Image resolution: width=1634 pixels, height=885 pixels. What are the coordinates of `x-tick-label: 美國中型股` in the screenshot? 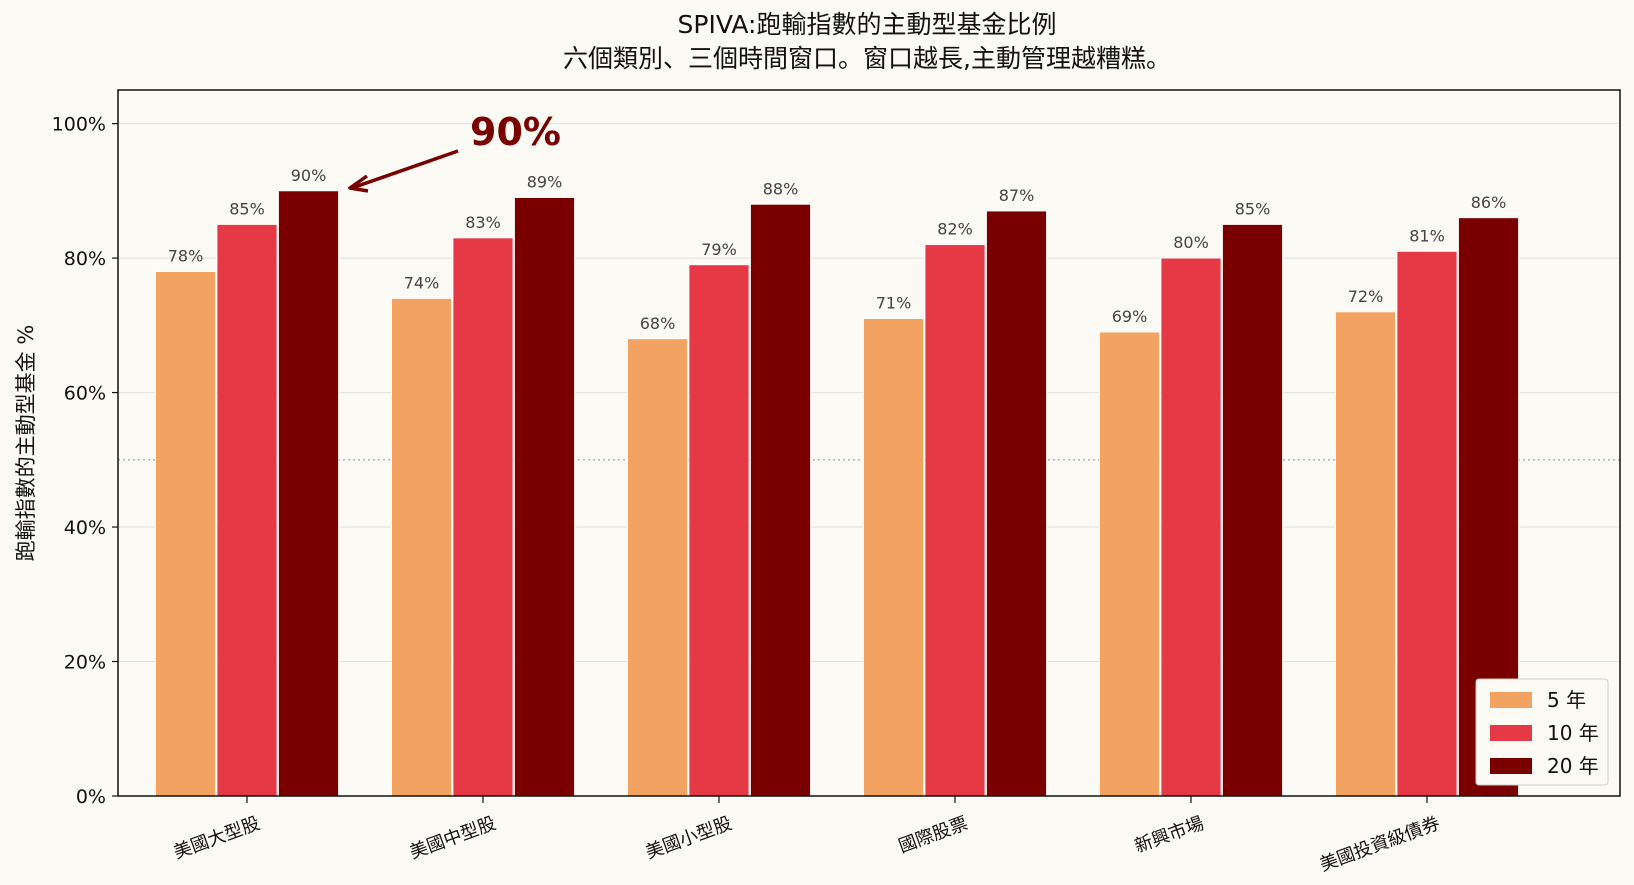 It's located at (453, 838).